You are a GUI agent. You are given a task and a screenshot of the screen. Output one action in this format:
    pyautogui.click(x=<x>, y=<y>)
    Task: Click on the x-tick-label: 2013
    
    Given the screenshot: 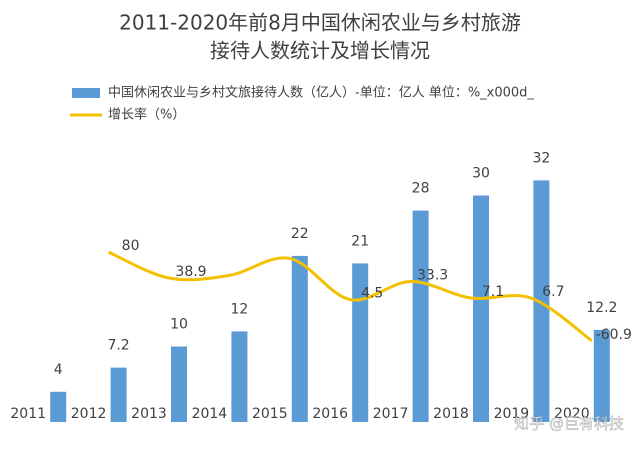 What is the action you would take?
    pyautogui.click(x=149, y=414)
    